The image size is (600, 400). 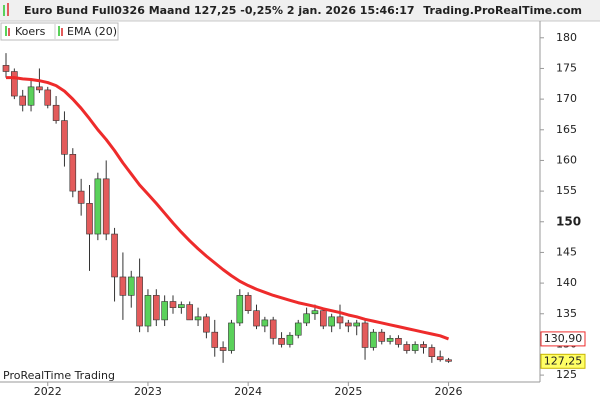 What do you see at coordinates (30, 31) in the screenshot?
I see `legend-label: Koers` at bounding box center [30, 31].